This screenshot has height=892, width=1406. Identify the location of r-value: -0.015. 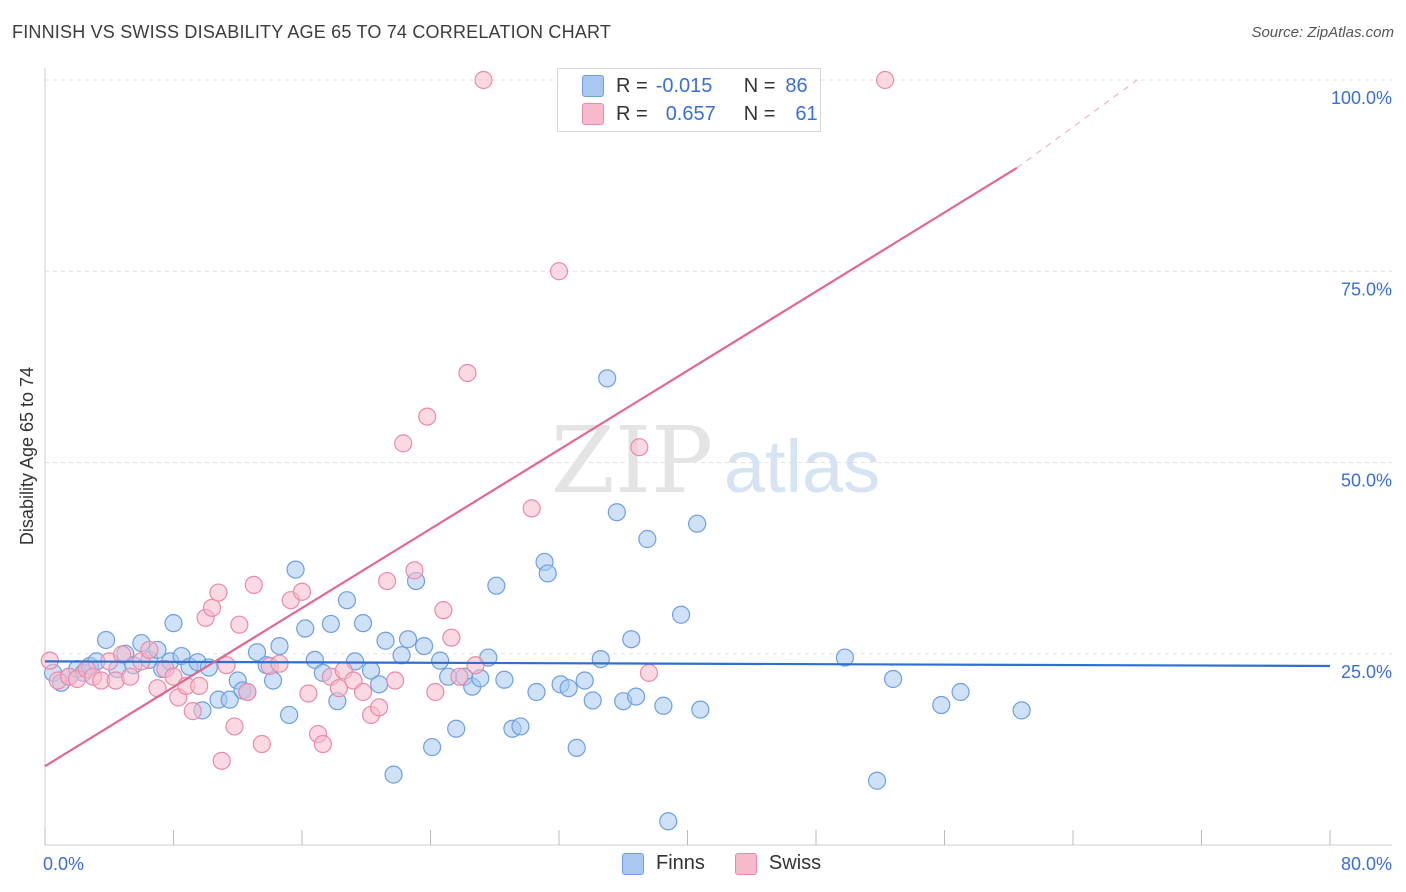
(684, 85).